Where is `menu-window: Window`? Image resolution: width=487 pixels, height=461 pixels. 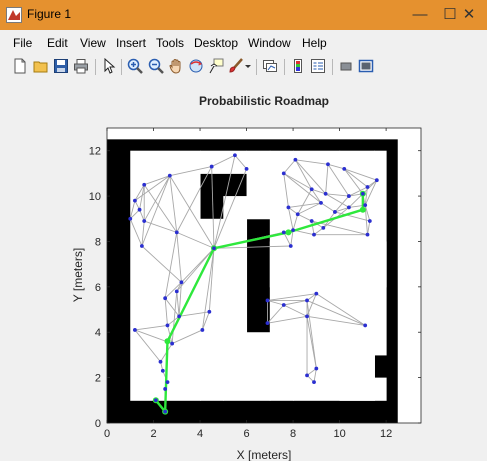
menu-window: Window is located at coordinates (269, 43).